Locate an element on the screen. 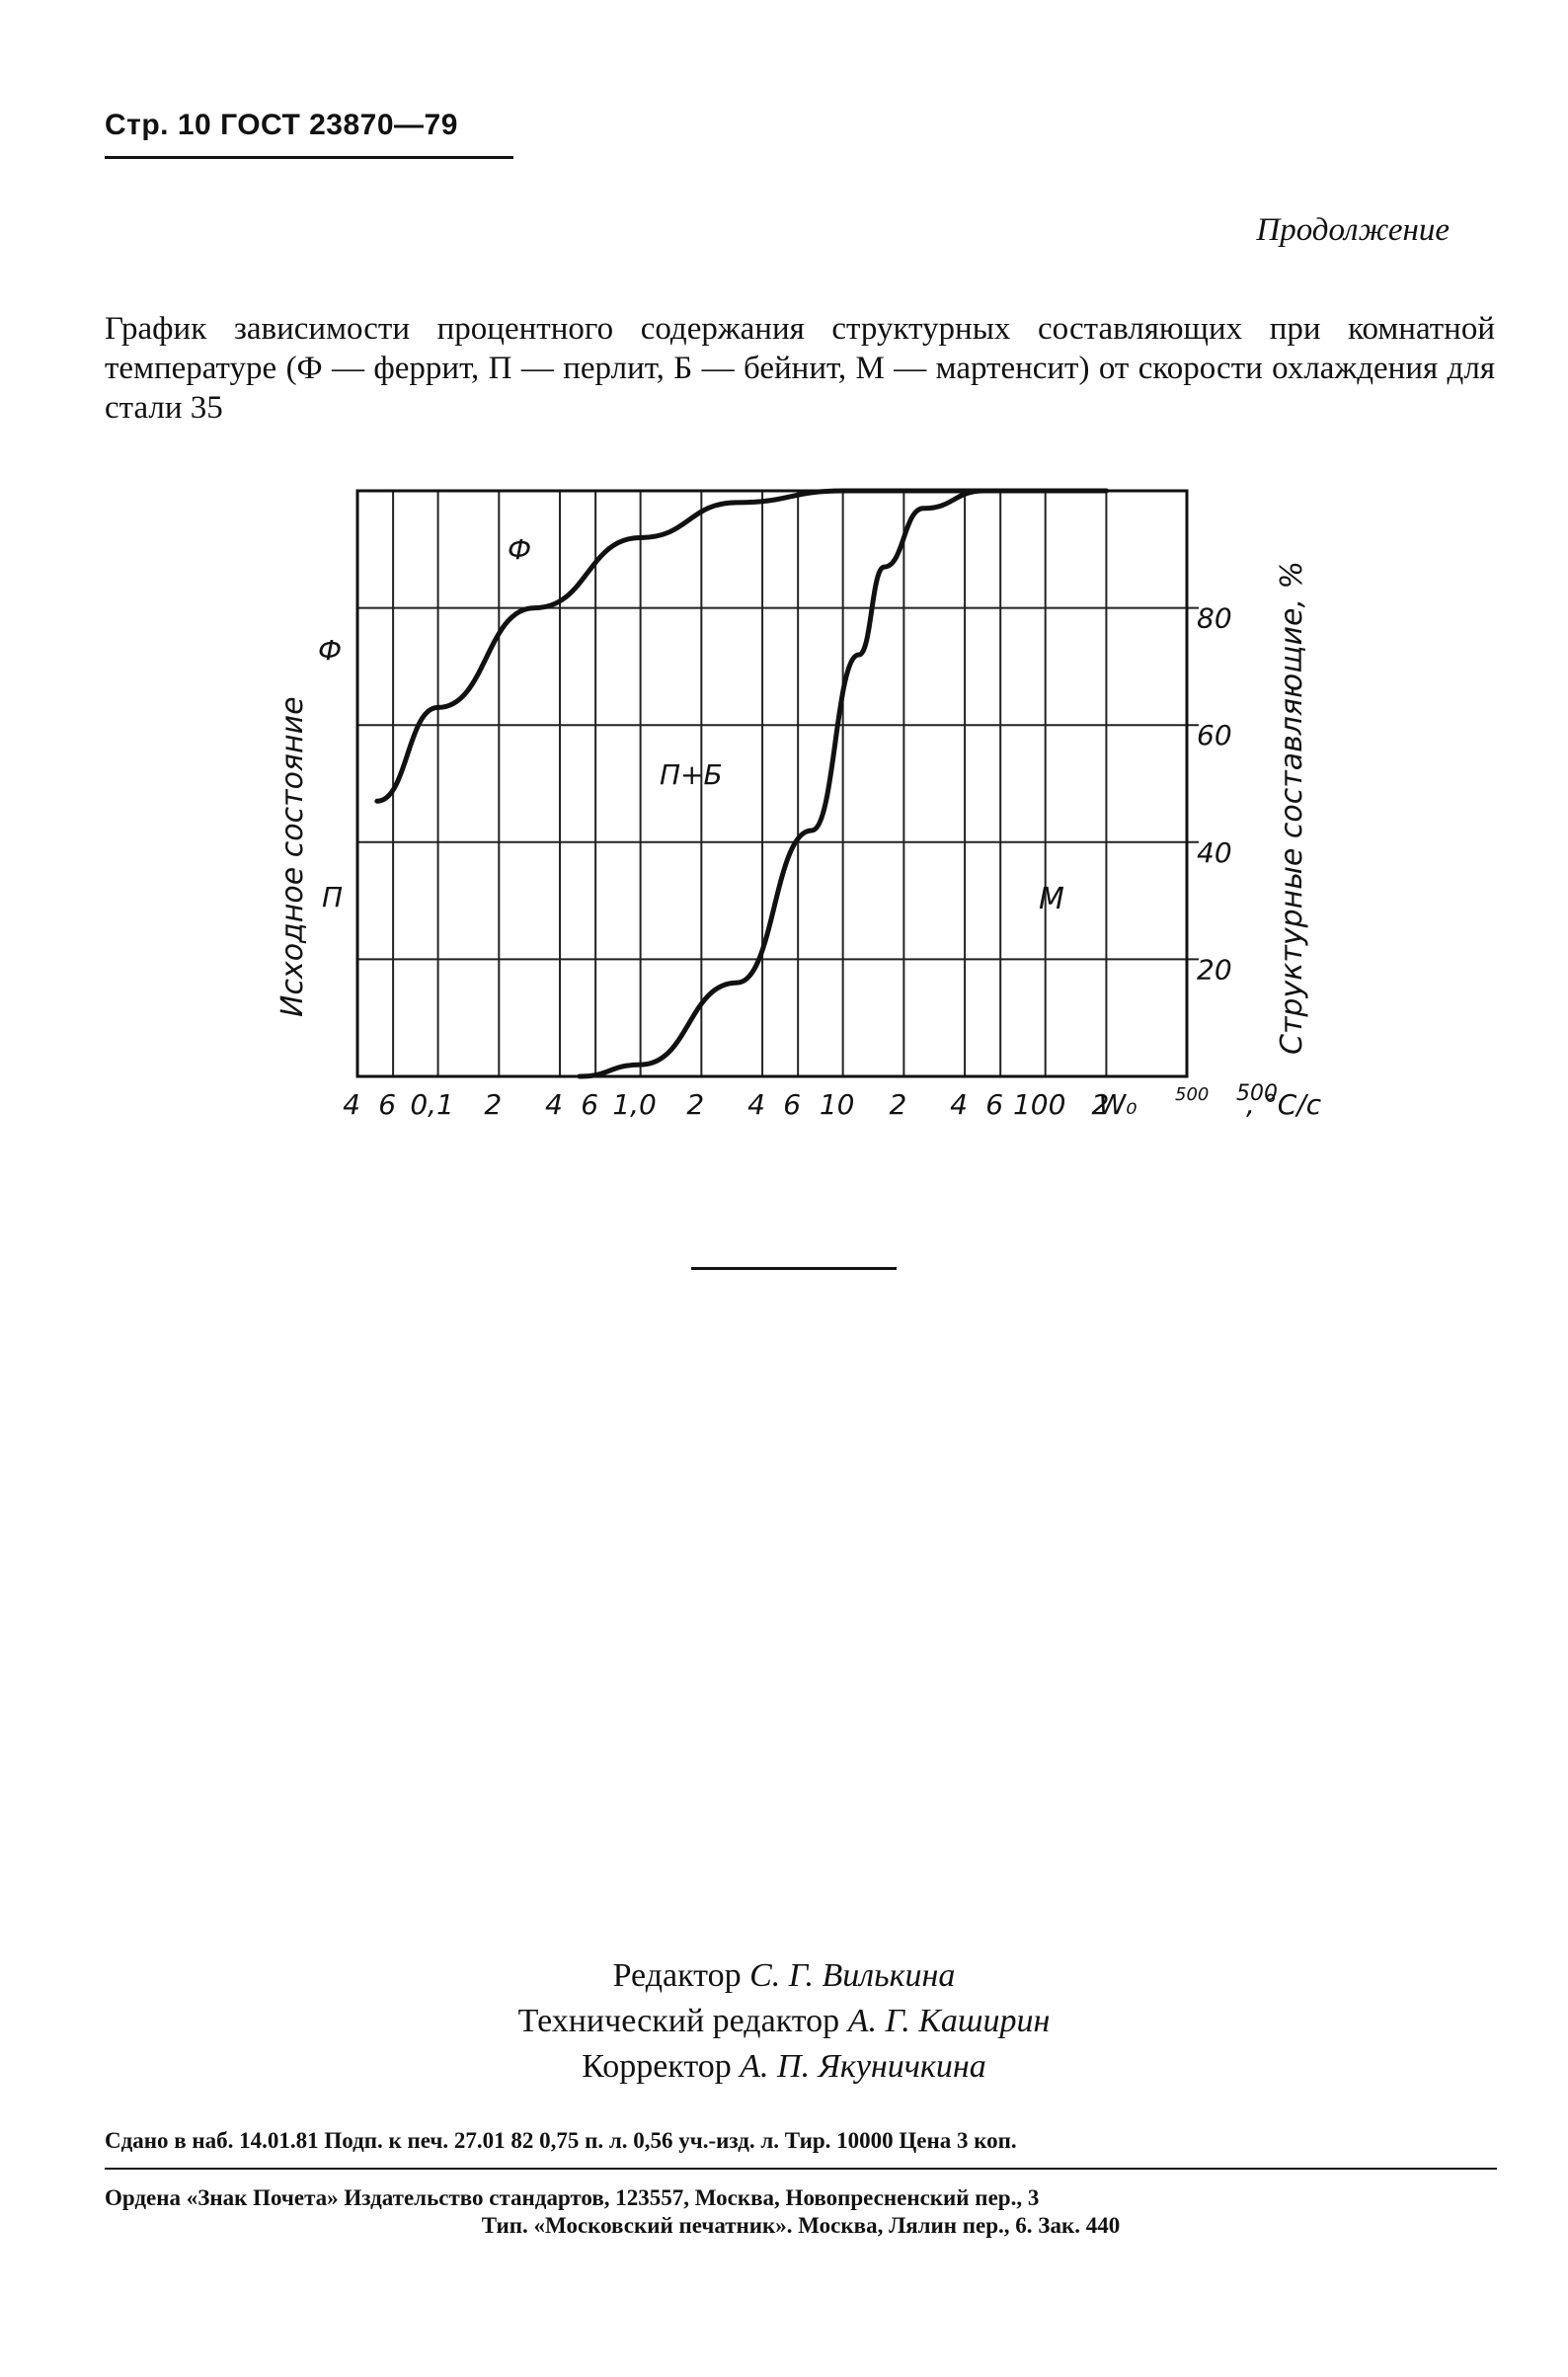  editor-name: С. Г. Вилькина is located at coordinates (852, 1975).